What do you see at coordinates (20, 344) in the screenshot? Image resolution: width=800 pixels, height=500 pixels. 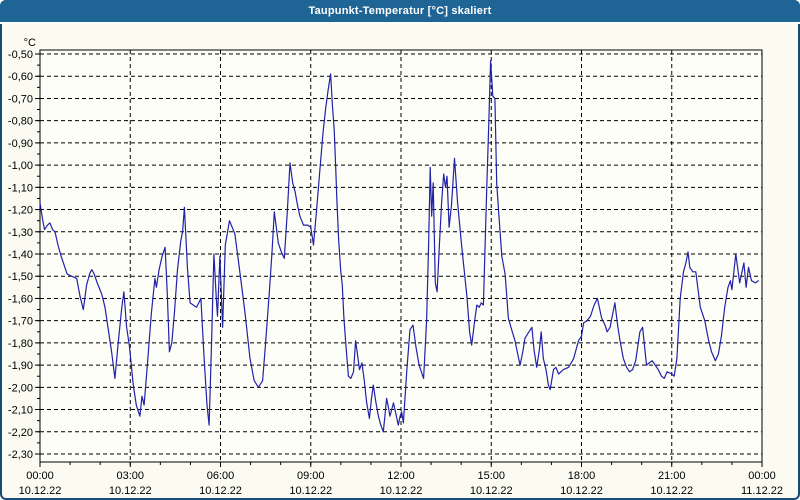 I see `y-axis-label: -1,80` at bounding box center [20, 344].